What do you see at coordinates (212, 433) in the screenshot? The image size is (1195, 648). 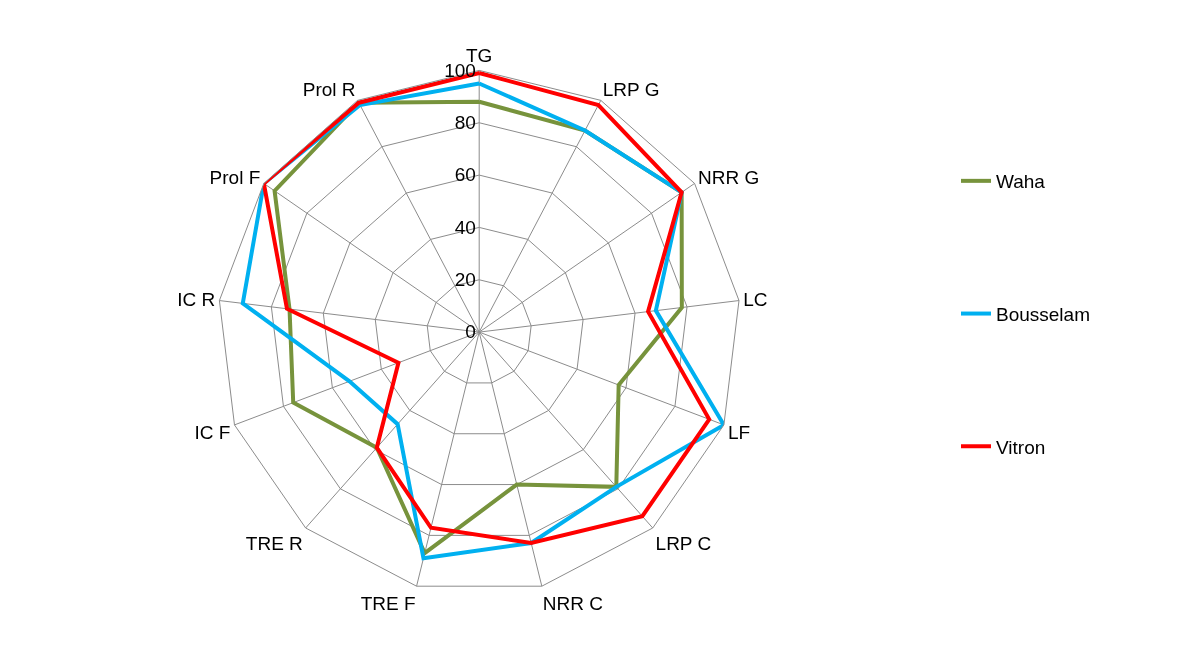 I see `spoke-label: IC F` at bounding box center [212, 433].